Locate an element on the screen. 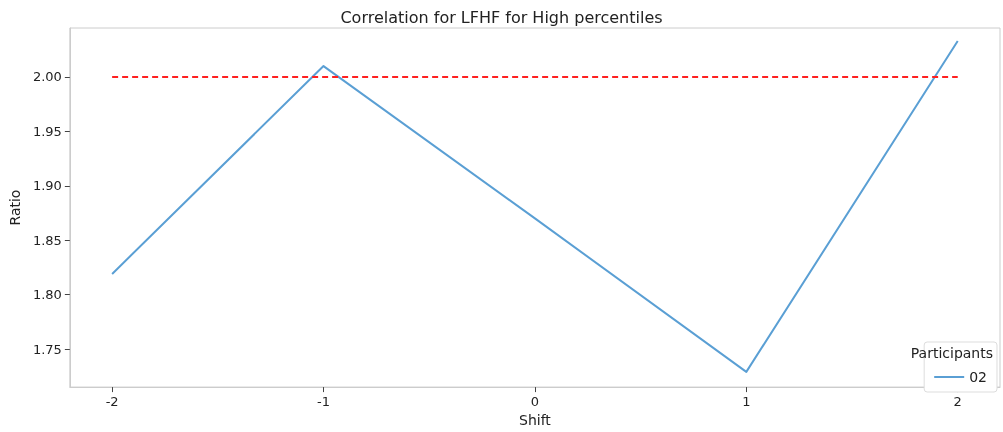  y-tick-label: 2.00 is located at coordinates (47, 77).